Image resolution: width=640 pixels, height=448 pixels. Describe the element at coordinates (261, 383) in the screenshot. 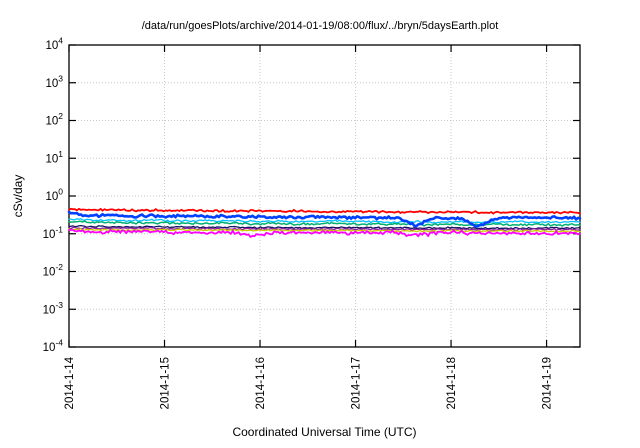

I see `x-tick-label: 2014-1-16` at that location.